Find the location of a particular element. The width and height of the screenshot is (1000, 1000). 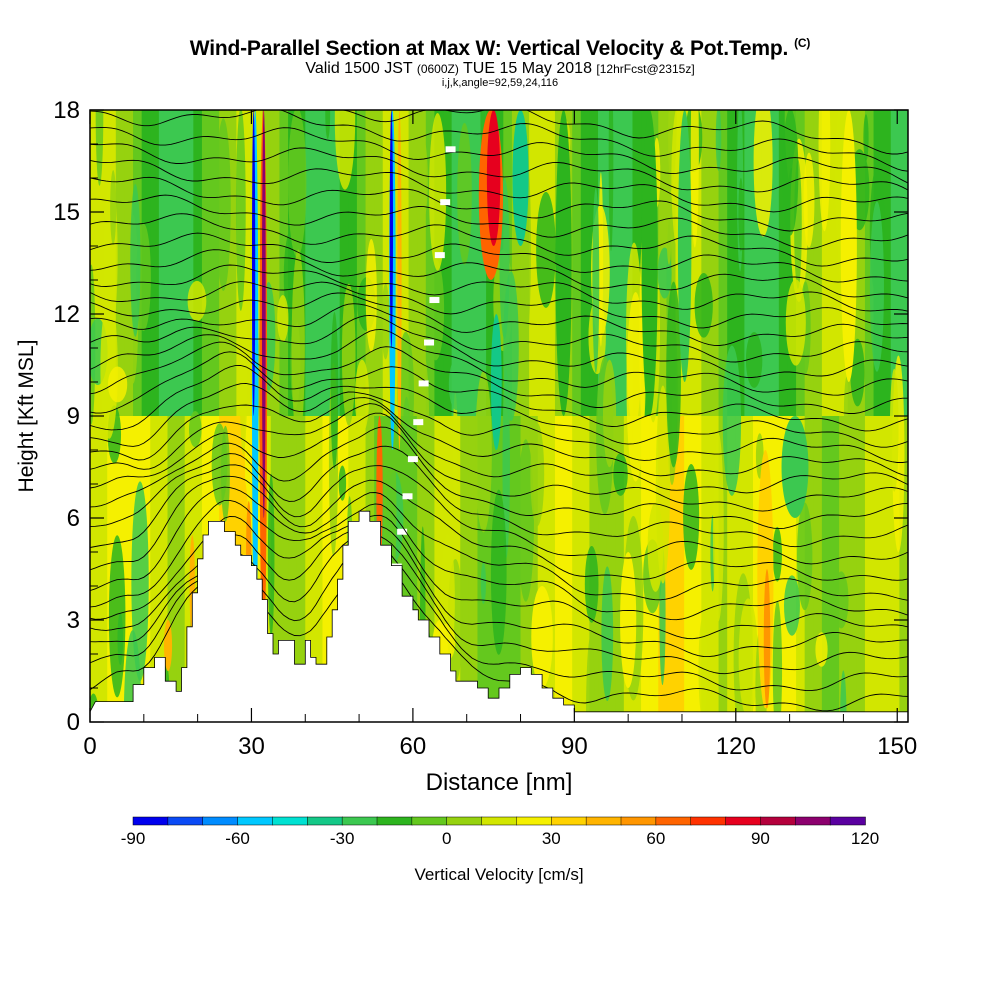

x-tick-label: 60 is located at coordinates (413, 746).